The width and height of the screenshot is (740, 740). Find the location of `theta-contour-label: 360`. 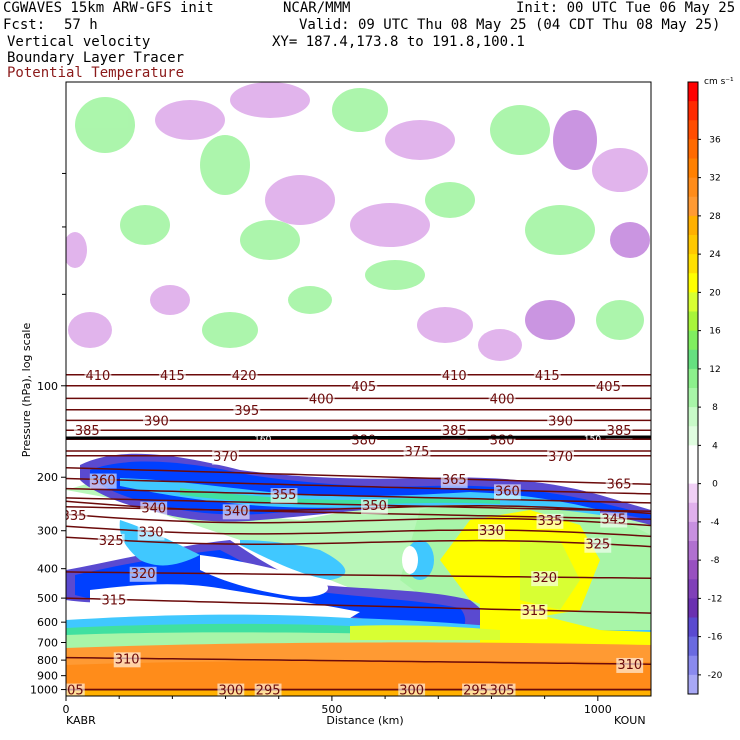

theta-contour-label: 360 is located at coordinates (103, 481).